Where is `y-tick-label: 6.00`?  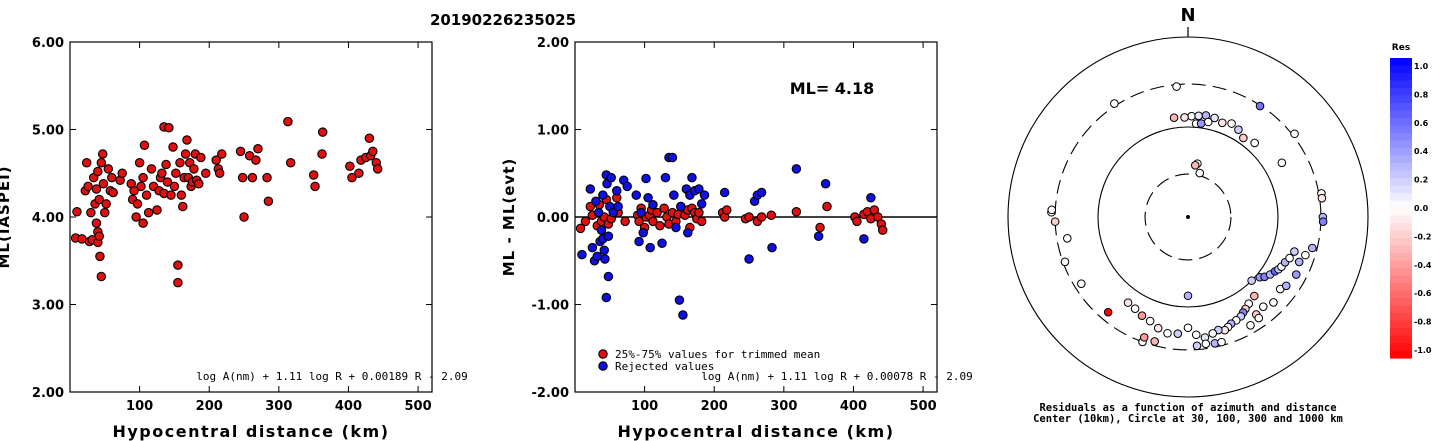 y-tick-label: 6.00 is located at coordinates (48, 43).